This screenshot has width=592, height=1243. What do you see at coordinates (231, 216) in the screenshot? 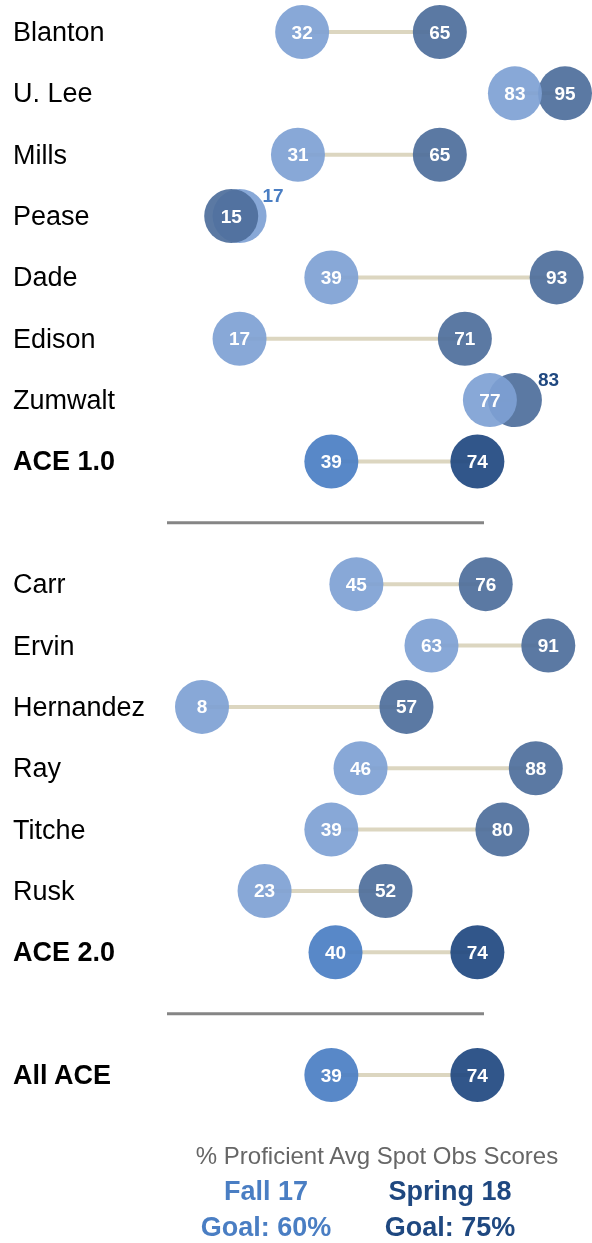
I see `data-label: 15` at bounding box center [231, 216].